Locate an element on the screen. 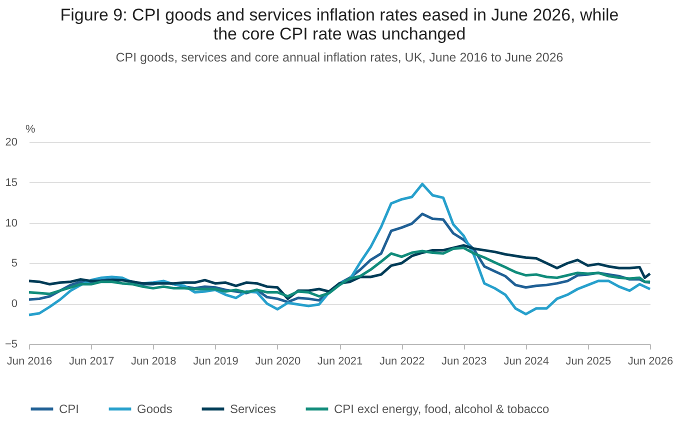 This screenshot has height=446, width=691. x-tick-label: Jun 2026 is located at coordinates (651, 362).